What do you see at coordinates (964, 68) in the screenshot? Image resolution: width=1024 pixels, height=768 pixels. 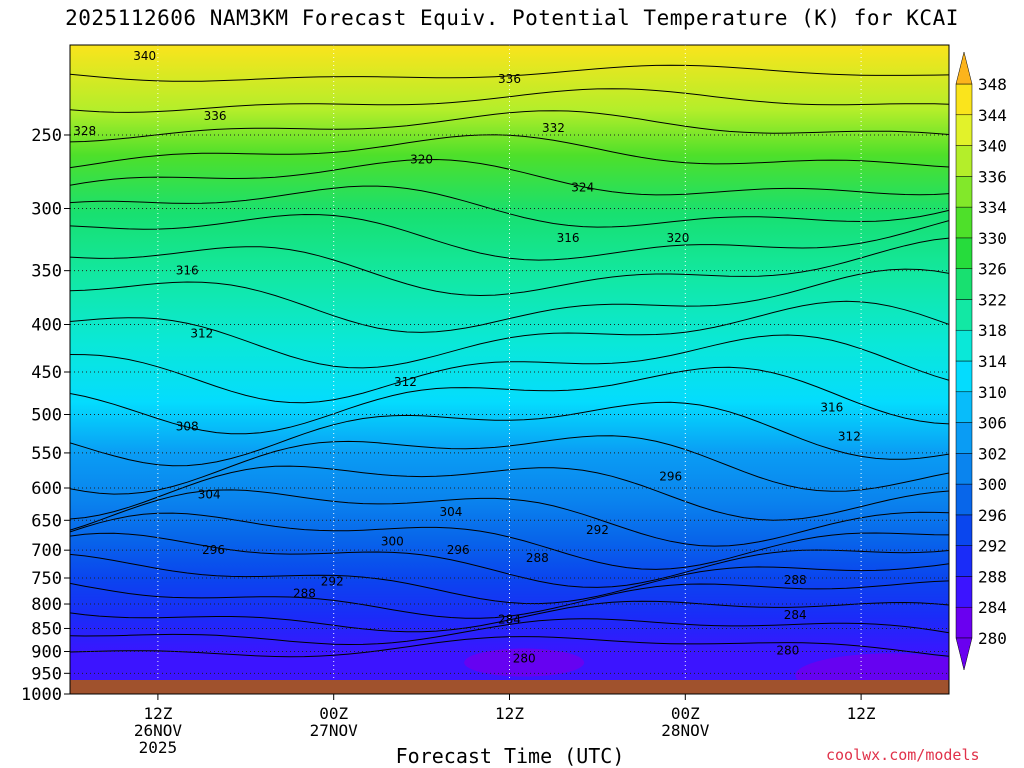 I see `colorbar-max-arrow` at bounding box center [964, 68].